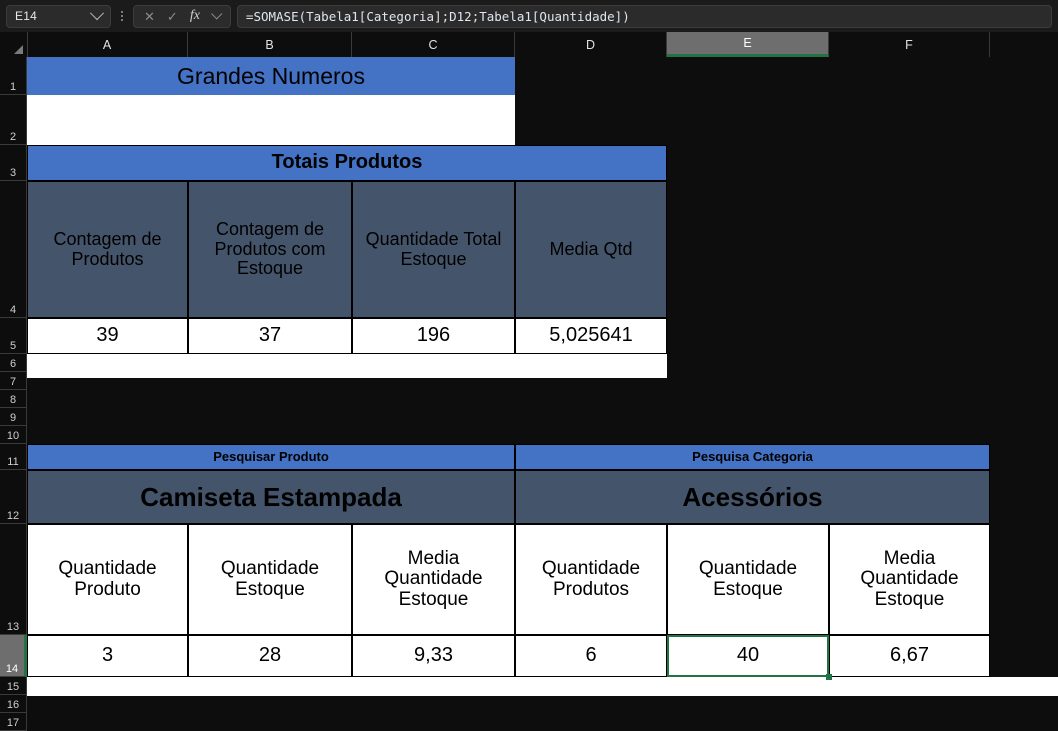 Image resolution: width=1058 pixels, height=731 pixels. Describe the element at coordinates (13, 457) in the screenshot. I see `row-header-11: 11` at that location.